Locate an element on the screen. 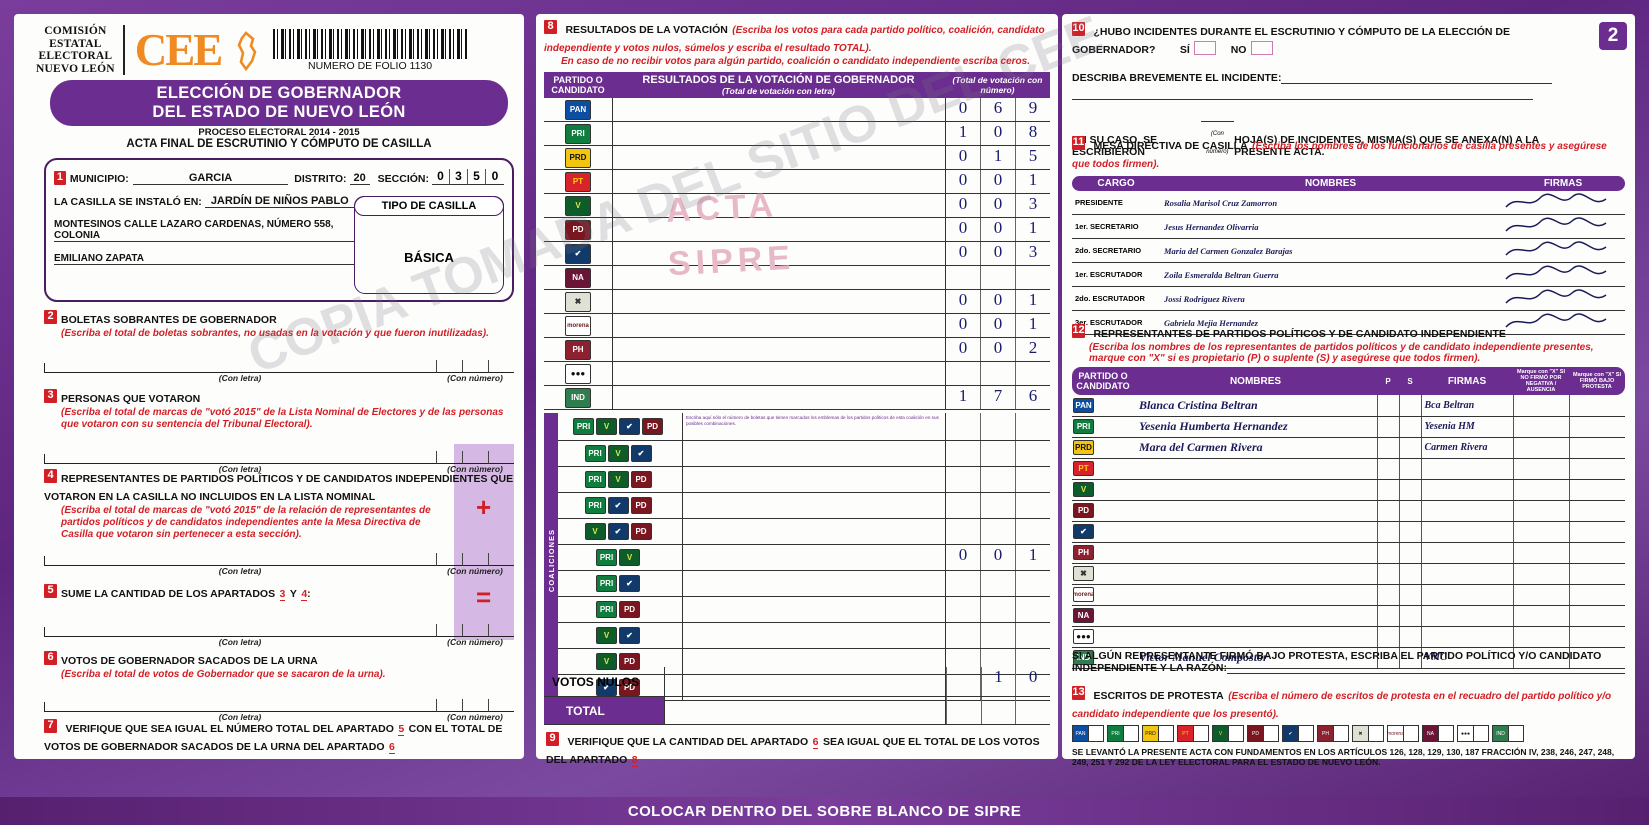 This screenshot has width=1649, height=825. rep-nombre: Yesenia Humberta Hernandez is located at coordinates (1255, 427).